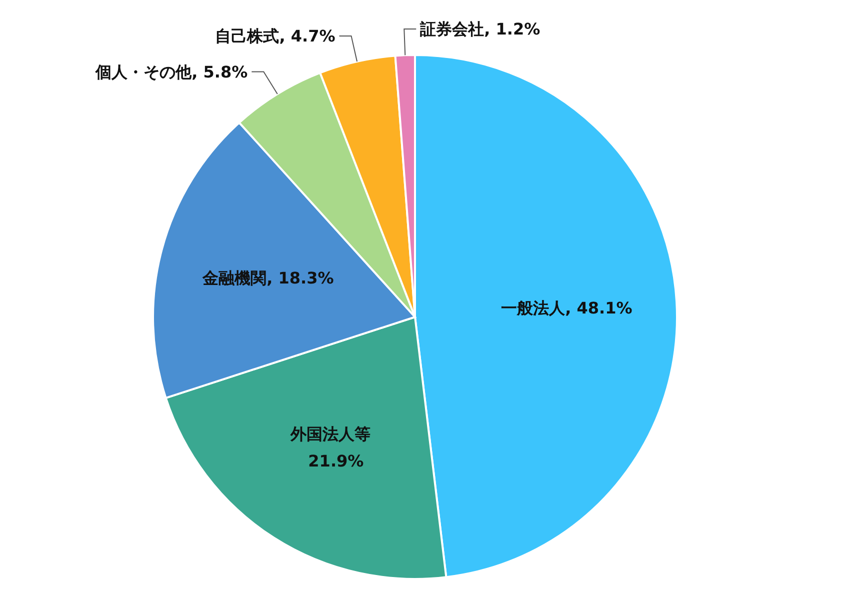 This screenshot has height=596, width=868. I want to click on slice-label: 自己株式, 4.7%, so click(275, 36).